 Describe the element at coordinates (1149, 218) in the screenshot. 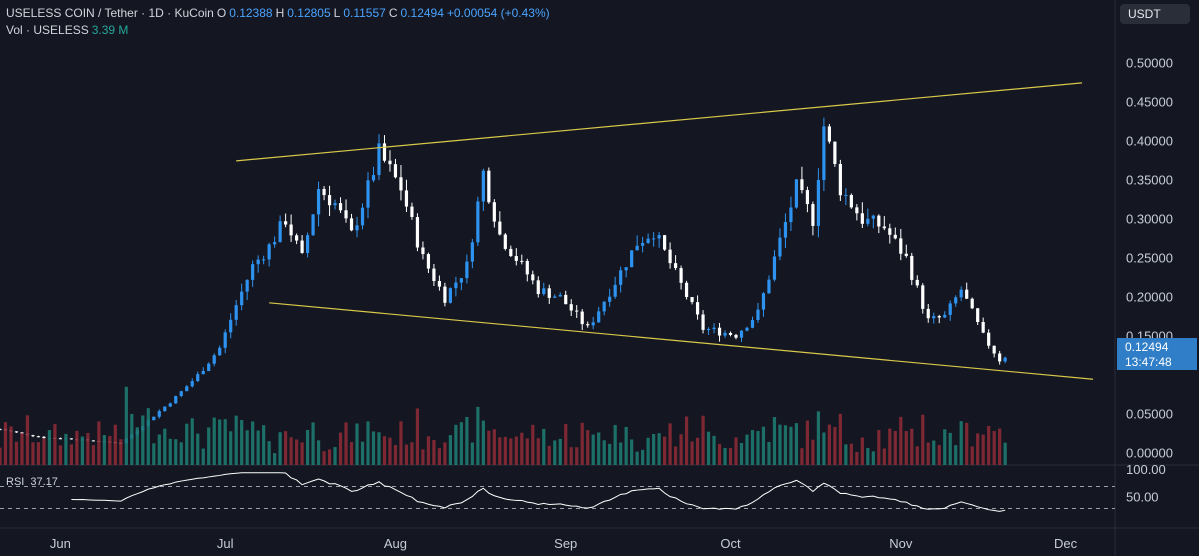

I see `y-tick-label: 0.30000` at that location.